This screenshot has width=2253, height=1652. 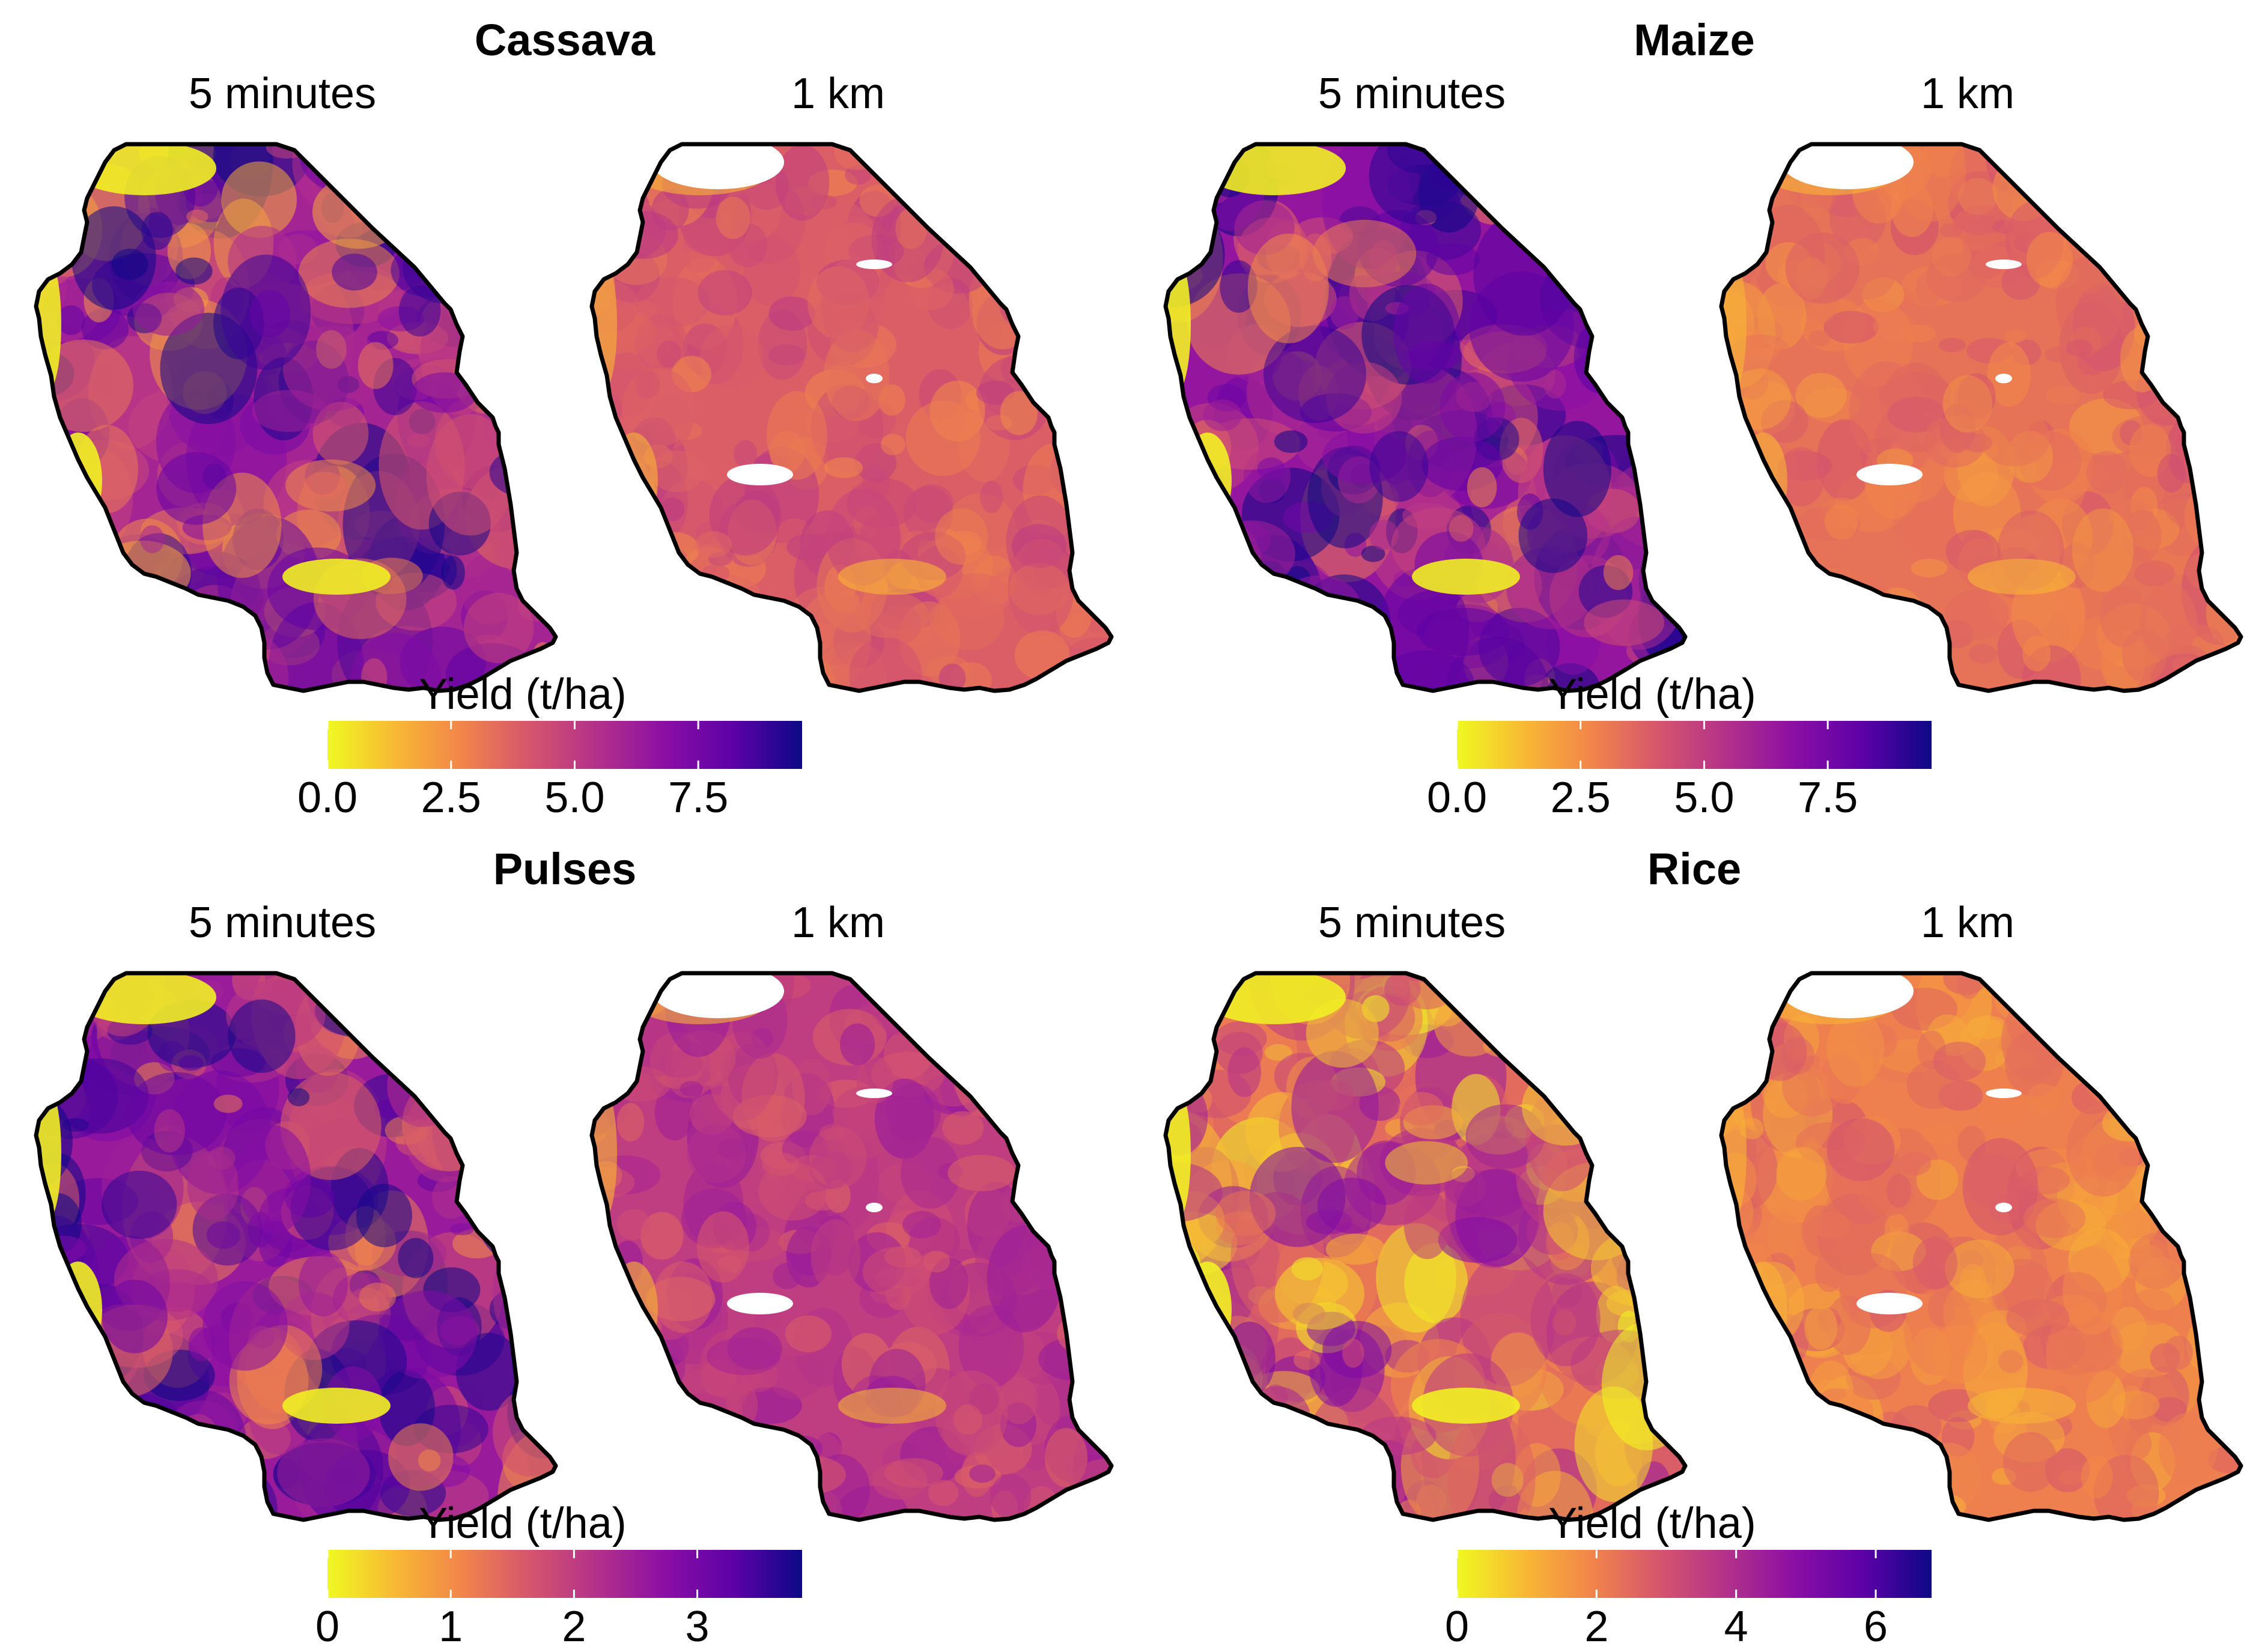 I want to click on colorbar-tick-label: 1, so click(x=451, y=1627).